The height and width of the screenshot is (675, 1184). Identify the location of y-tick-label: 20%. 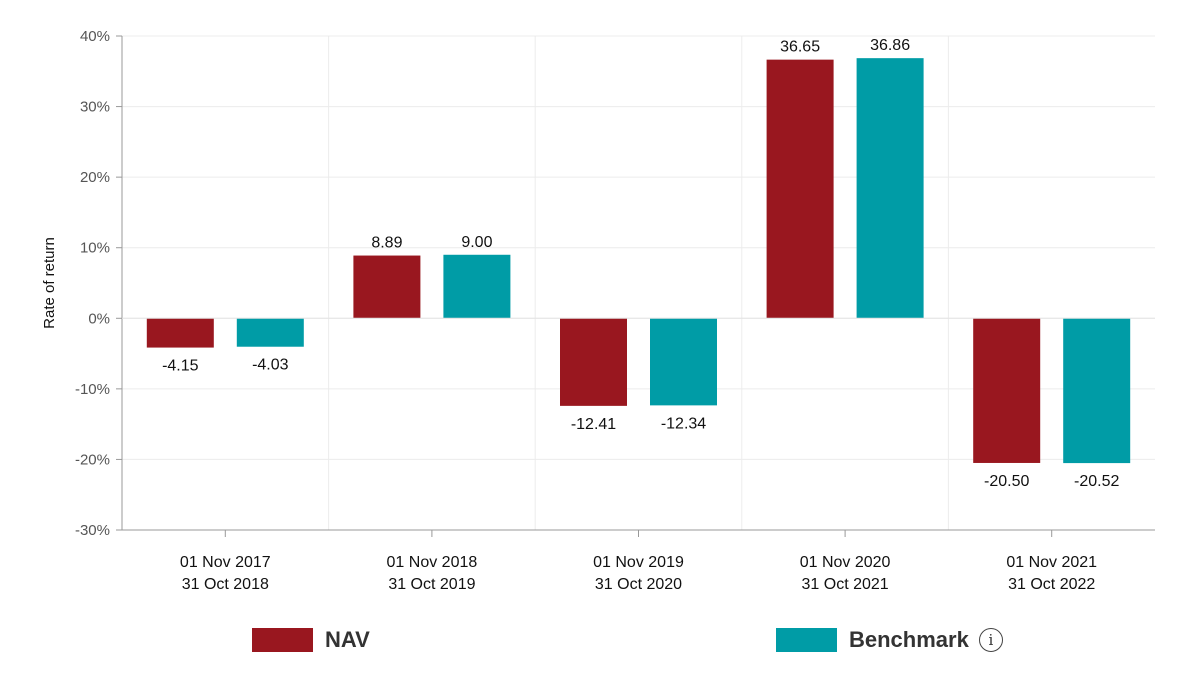
(95, 177).